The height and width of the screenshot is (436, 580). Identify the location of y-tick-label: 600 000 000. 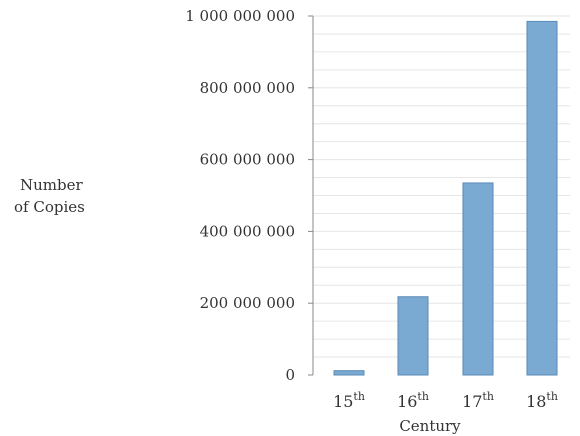
(247, 160).